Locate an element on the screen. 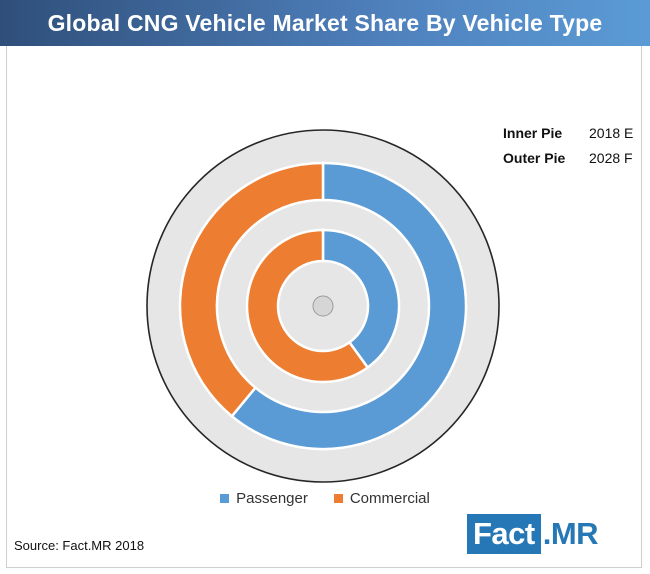 Image resolution: width=650 pixels, height=574 pixels. outer-pie-label: Outer Pie is located at coordinates (534, 157).